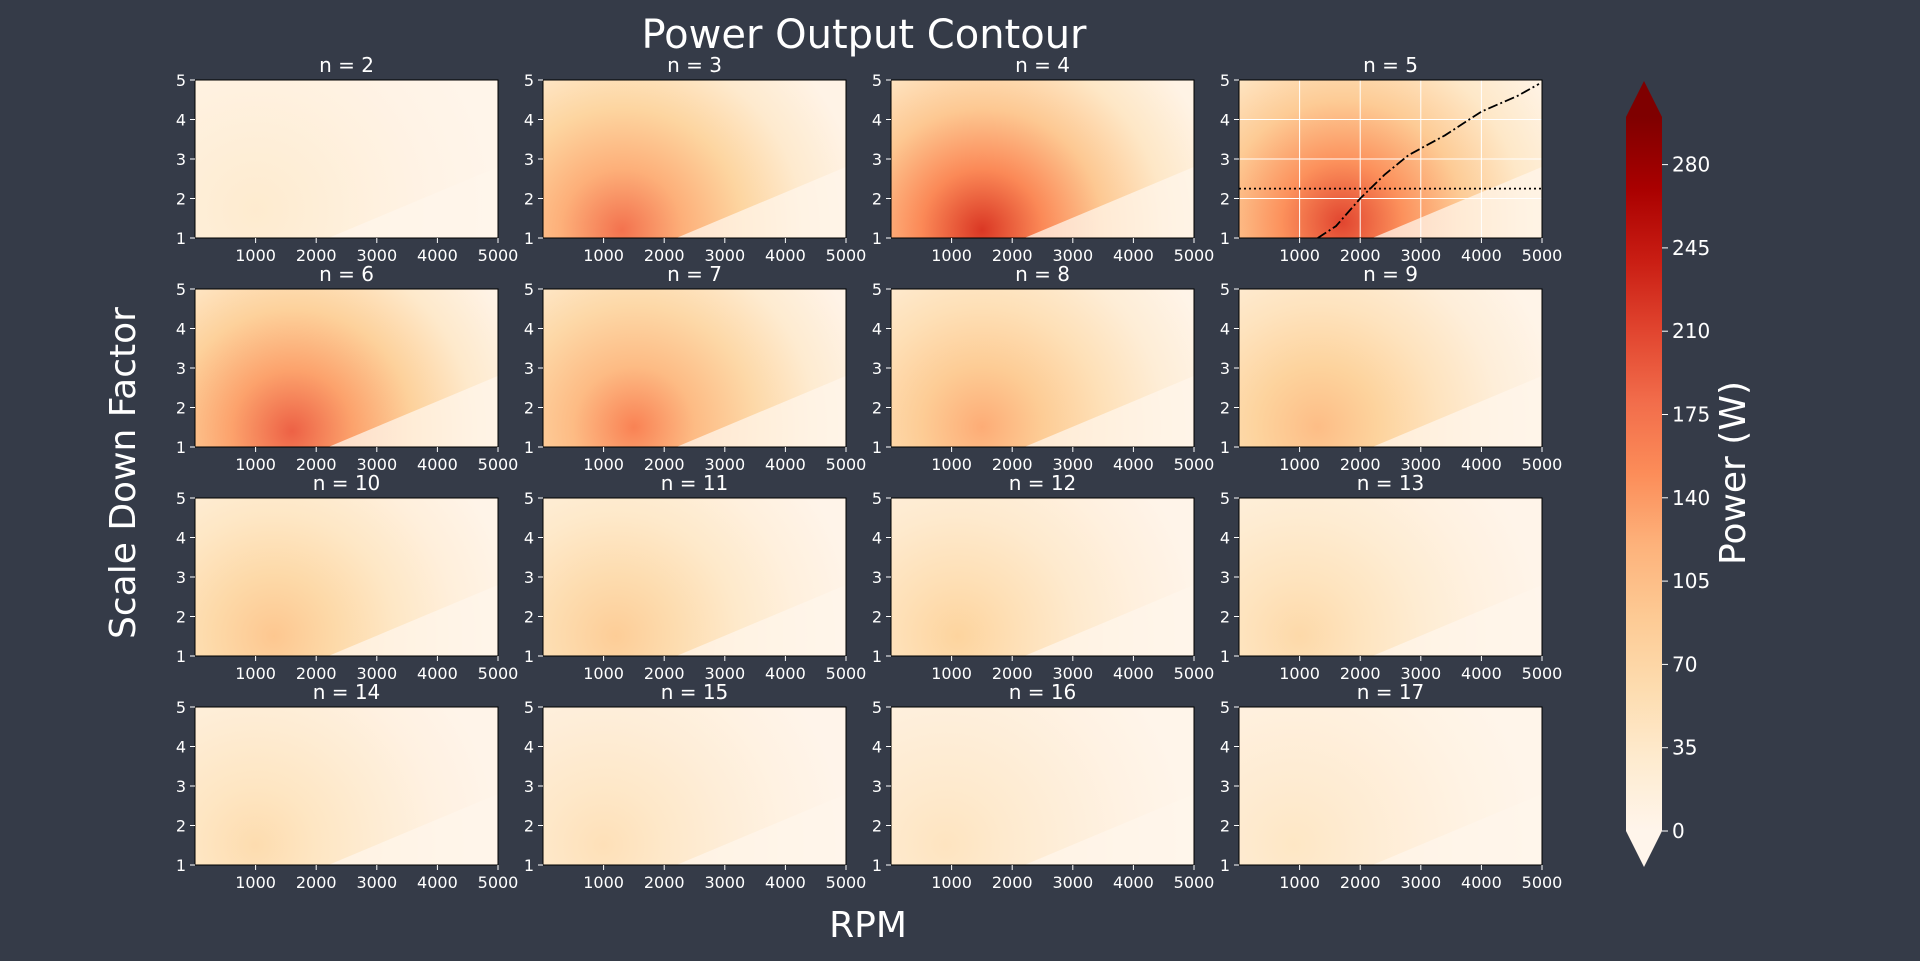 This screenshot has height=961, width=1920. What do you see at coordinates (695, 368) in the screenshot?
I see `panel-n7: n = 7 1000 2000 3000 4000 5000 1 2 3 4 5` at bounding box center [695, 368].